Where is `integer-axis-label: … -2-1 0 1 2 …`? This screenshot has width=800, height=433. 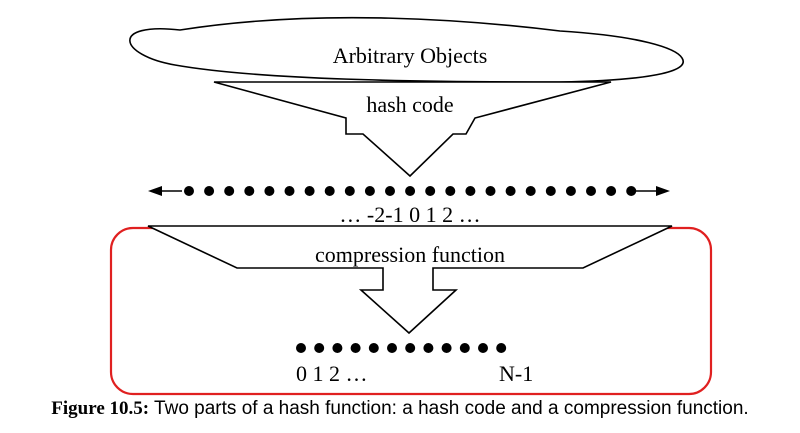
integer-axis-label: … -2-1 0 1 2 … is located at coordinates (409, 214).